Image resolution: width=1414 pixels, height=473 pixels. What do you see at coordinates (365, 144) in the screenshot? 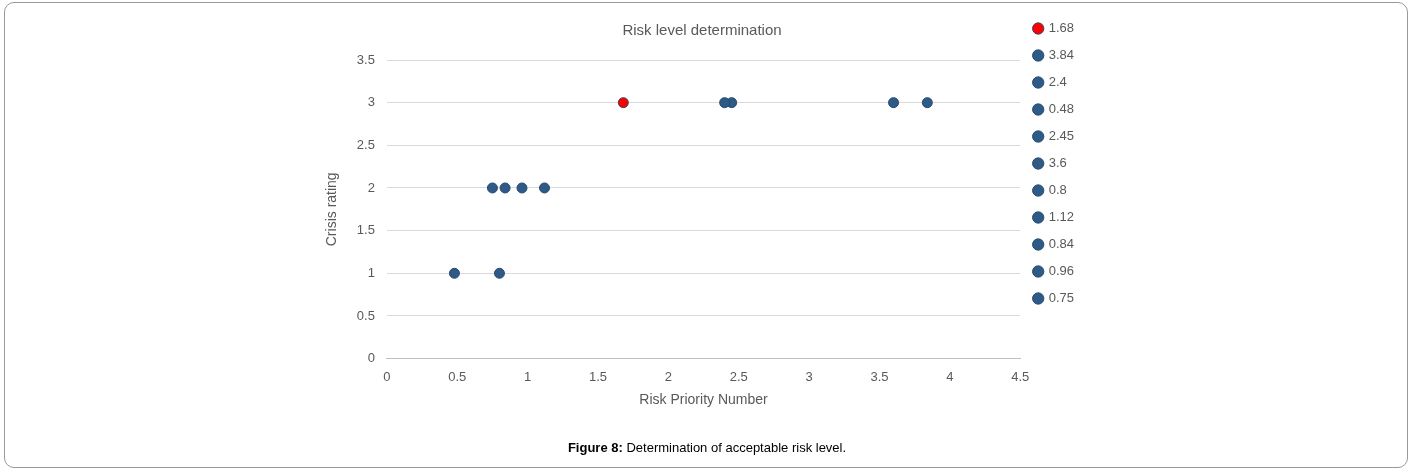
I see `y-tick-label: 2.5` at bounding box center [365, 144].